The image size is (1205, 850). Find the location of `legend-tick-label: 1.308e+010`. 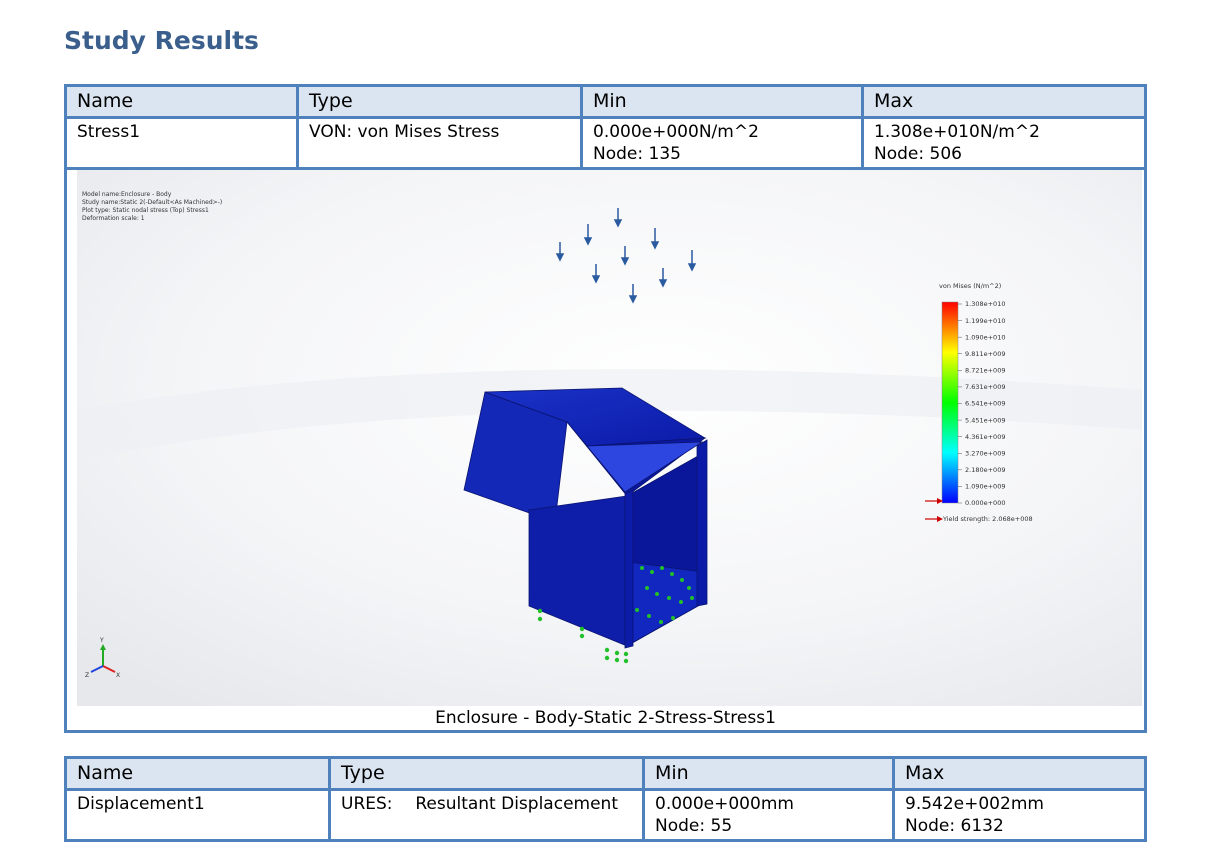

legend-tick-label: 1.308e+010 is located at coordinates (985, 304).